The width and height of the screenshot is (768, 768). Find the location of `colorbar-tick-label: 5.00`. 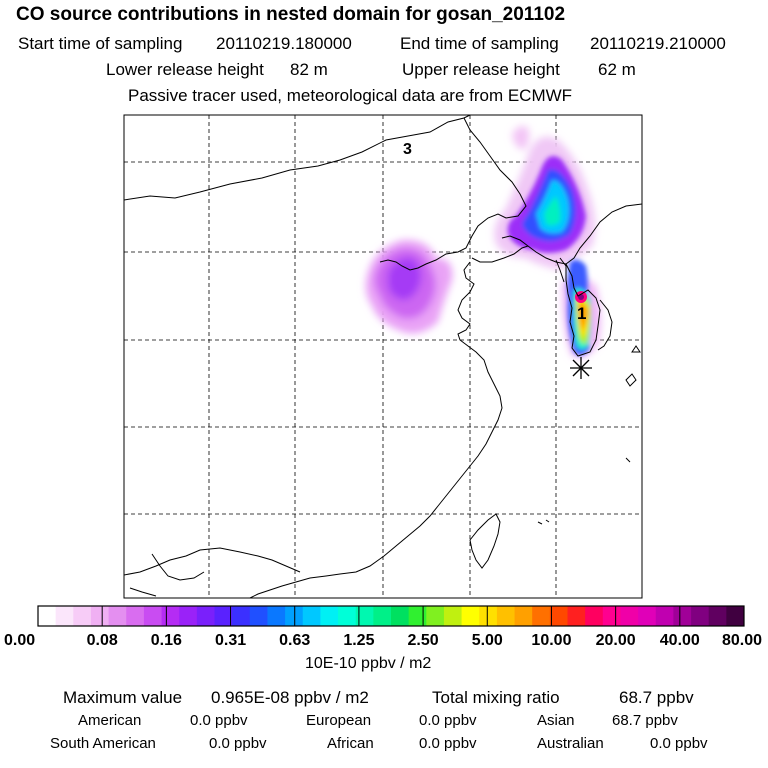

colorbar-tick-label: 5.00 is located at coordinates (487, 640).